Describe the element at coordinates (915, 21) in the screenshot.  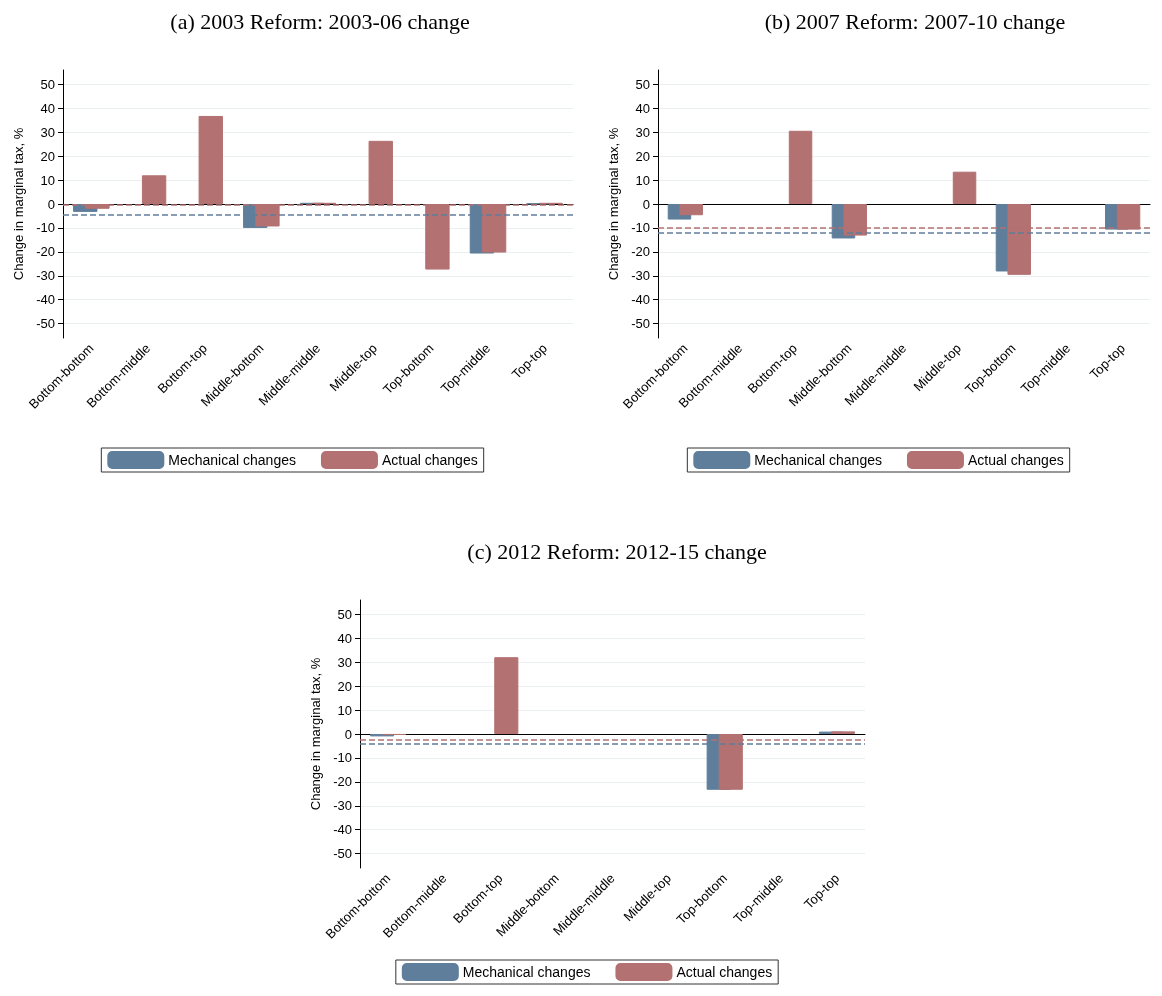
I see `chart-title: (b) 2007 Reform: 2007-10 change` at that location.